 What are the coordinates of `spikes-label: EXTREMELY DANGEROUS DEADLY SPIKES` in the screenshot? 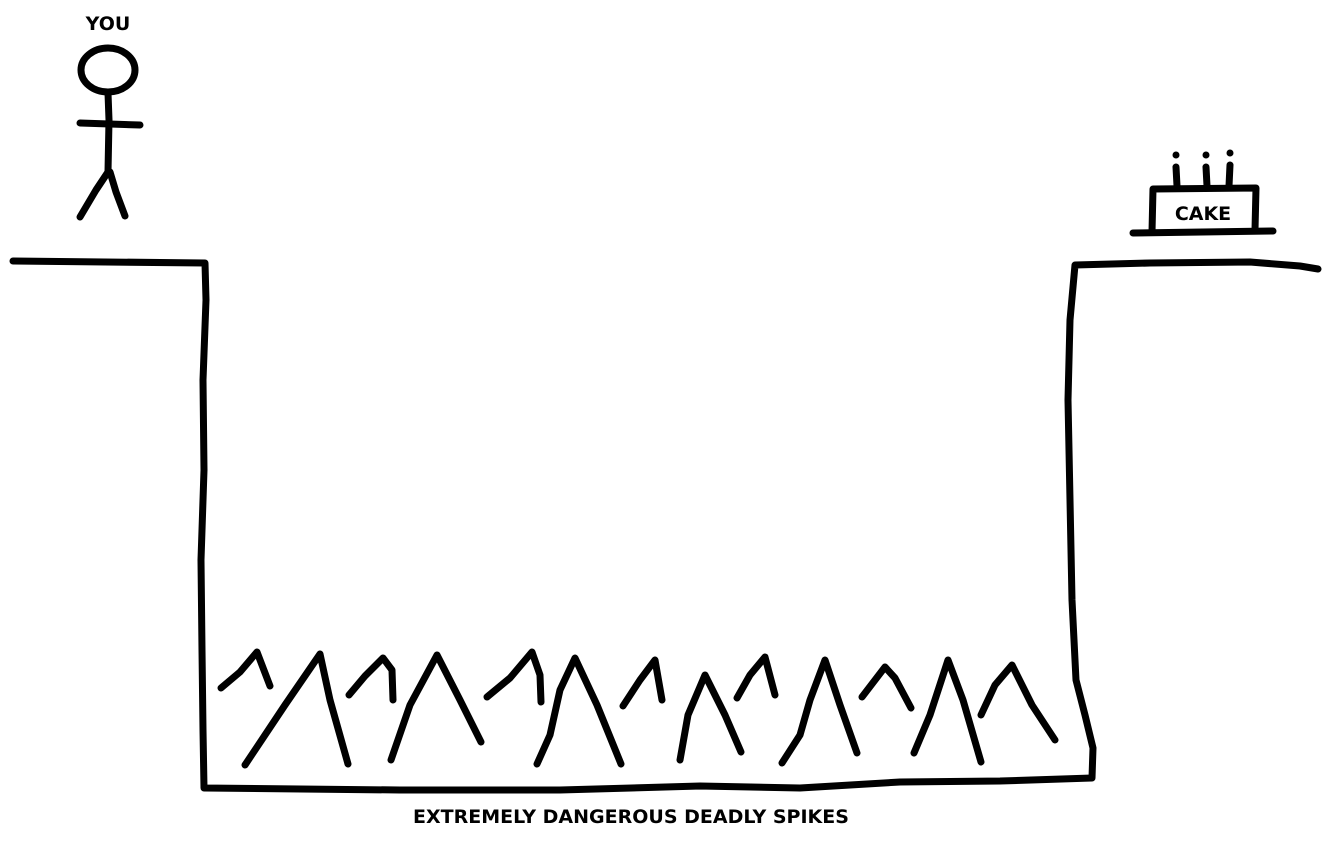 It's located at (631, 817).